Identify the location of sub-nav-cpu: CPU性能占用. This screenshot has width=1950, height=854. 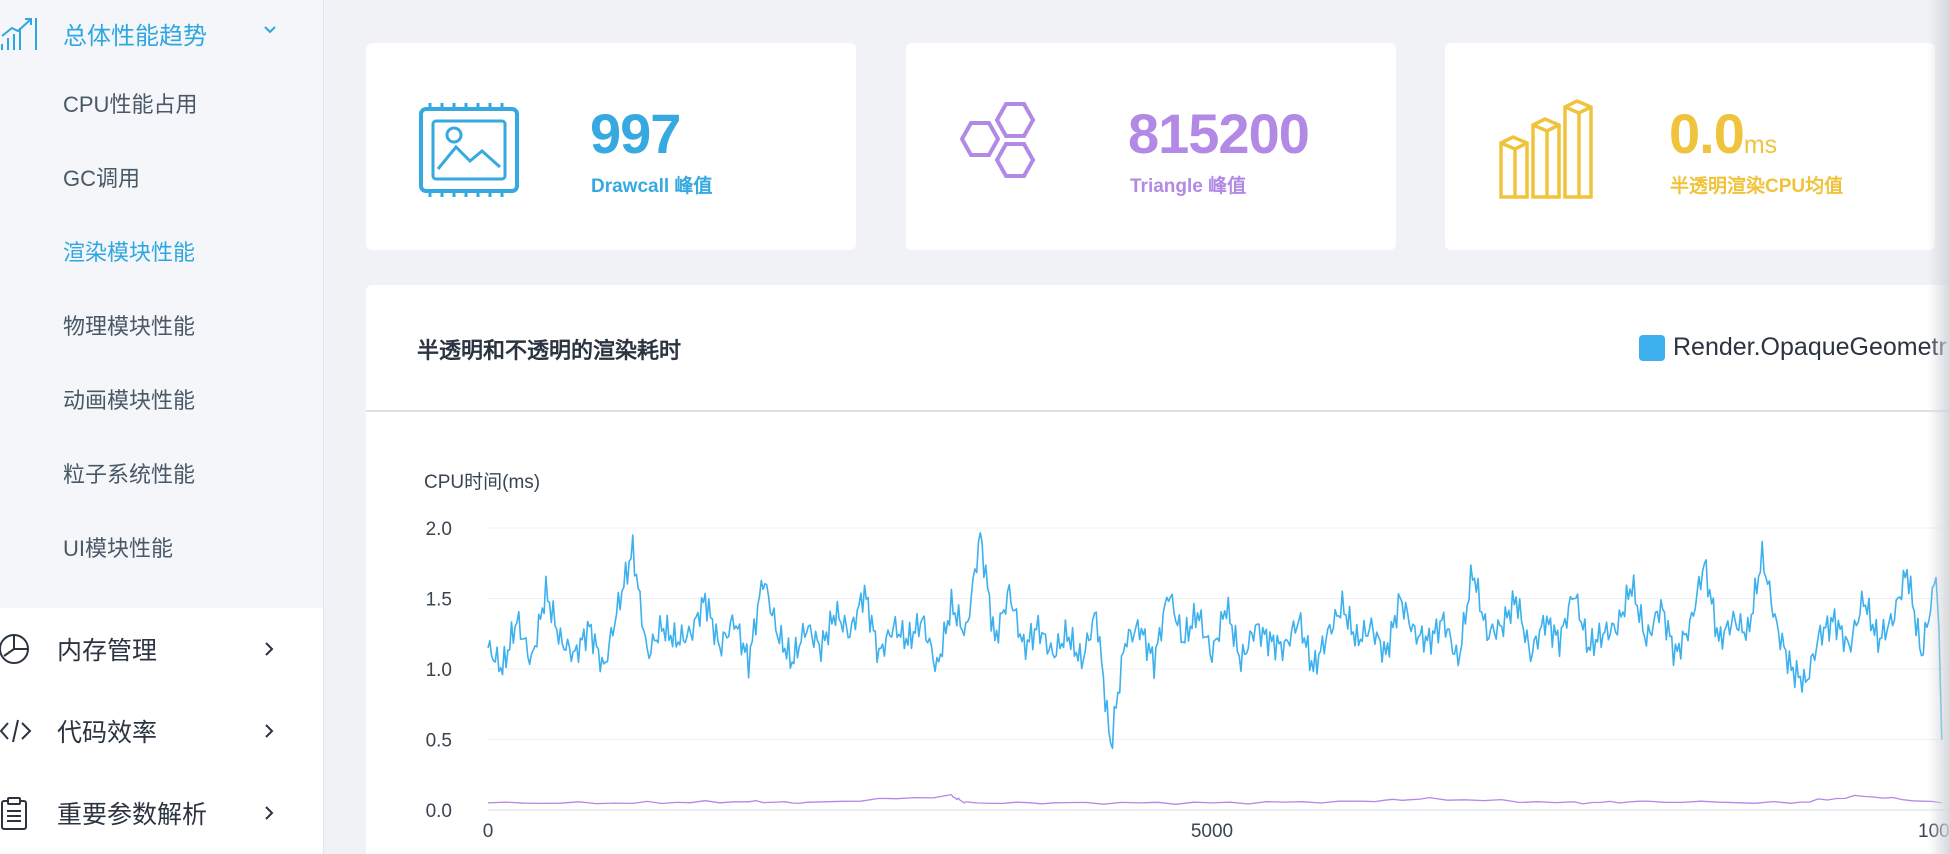
(130, 104).